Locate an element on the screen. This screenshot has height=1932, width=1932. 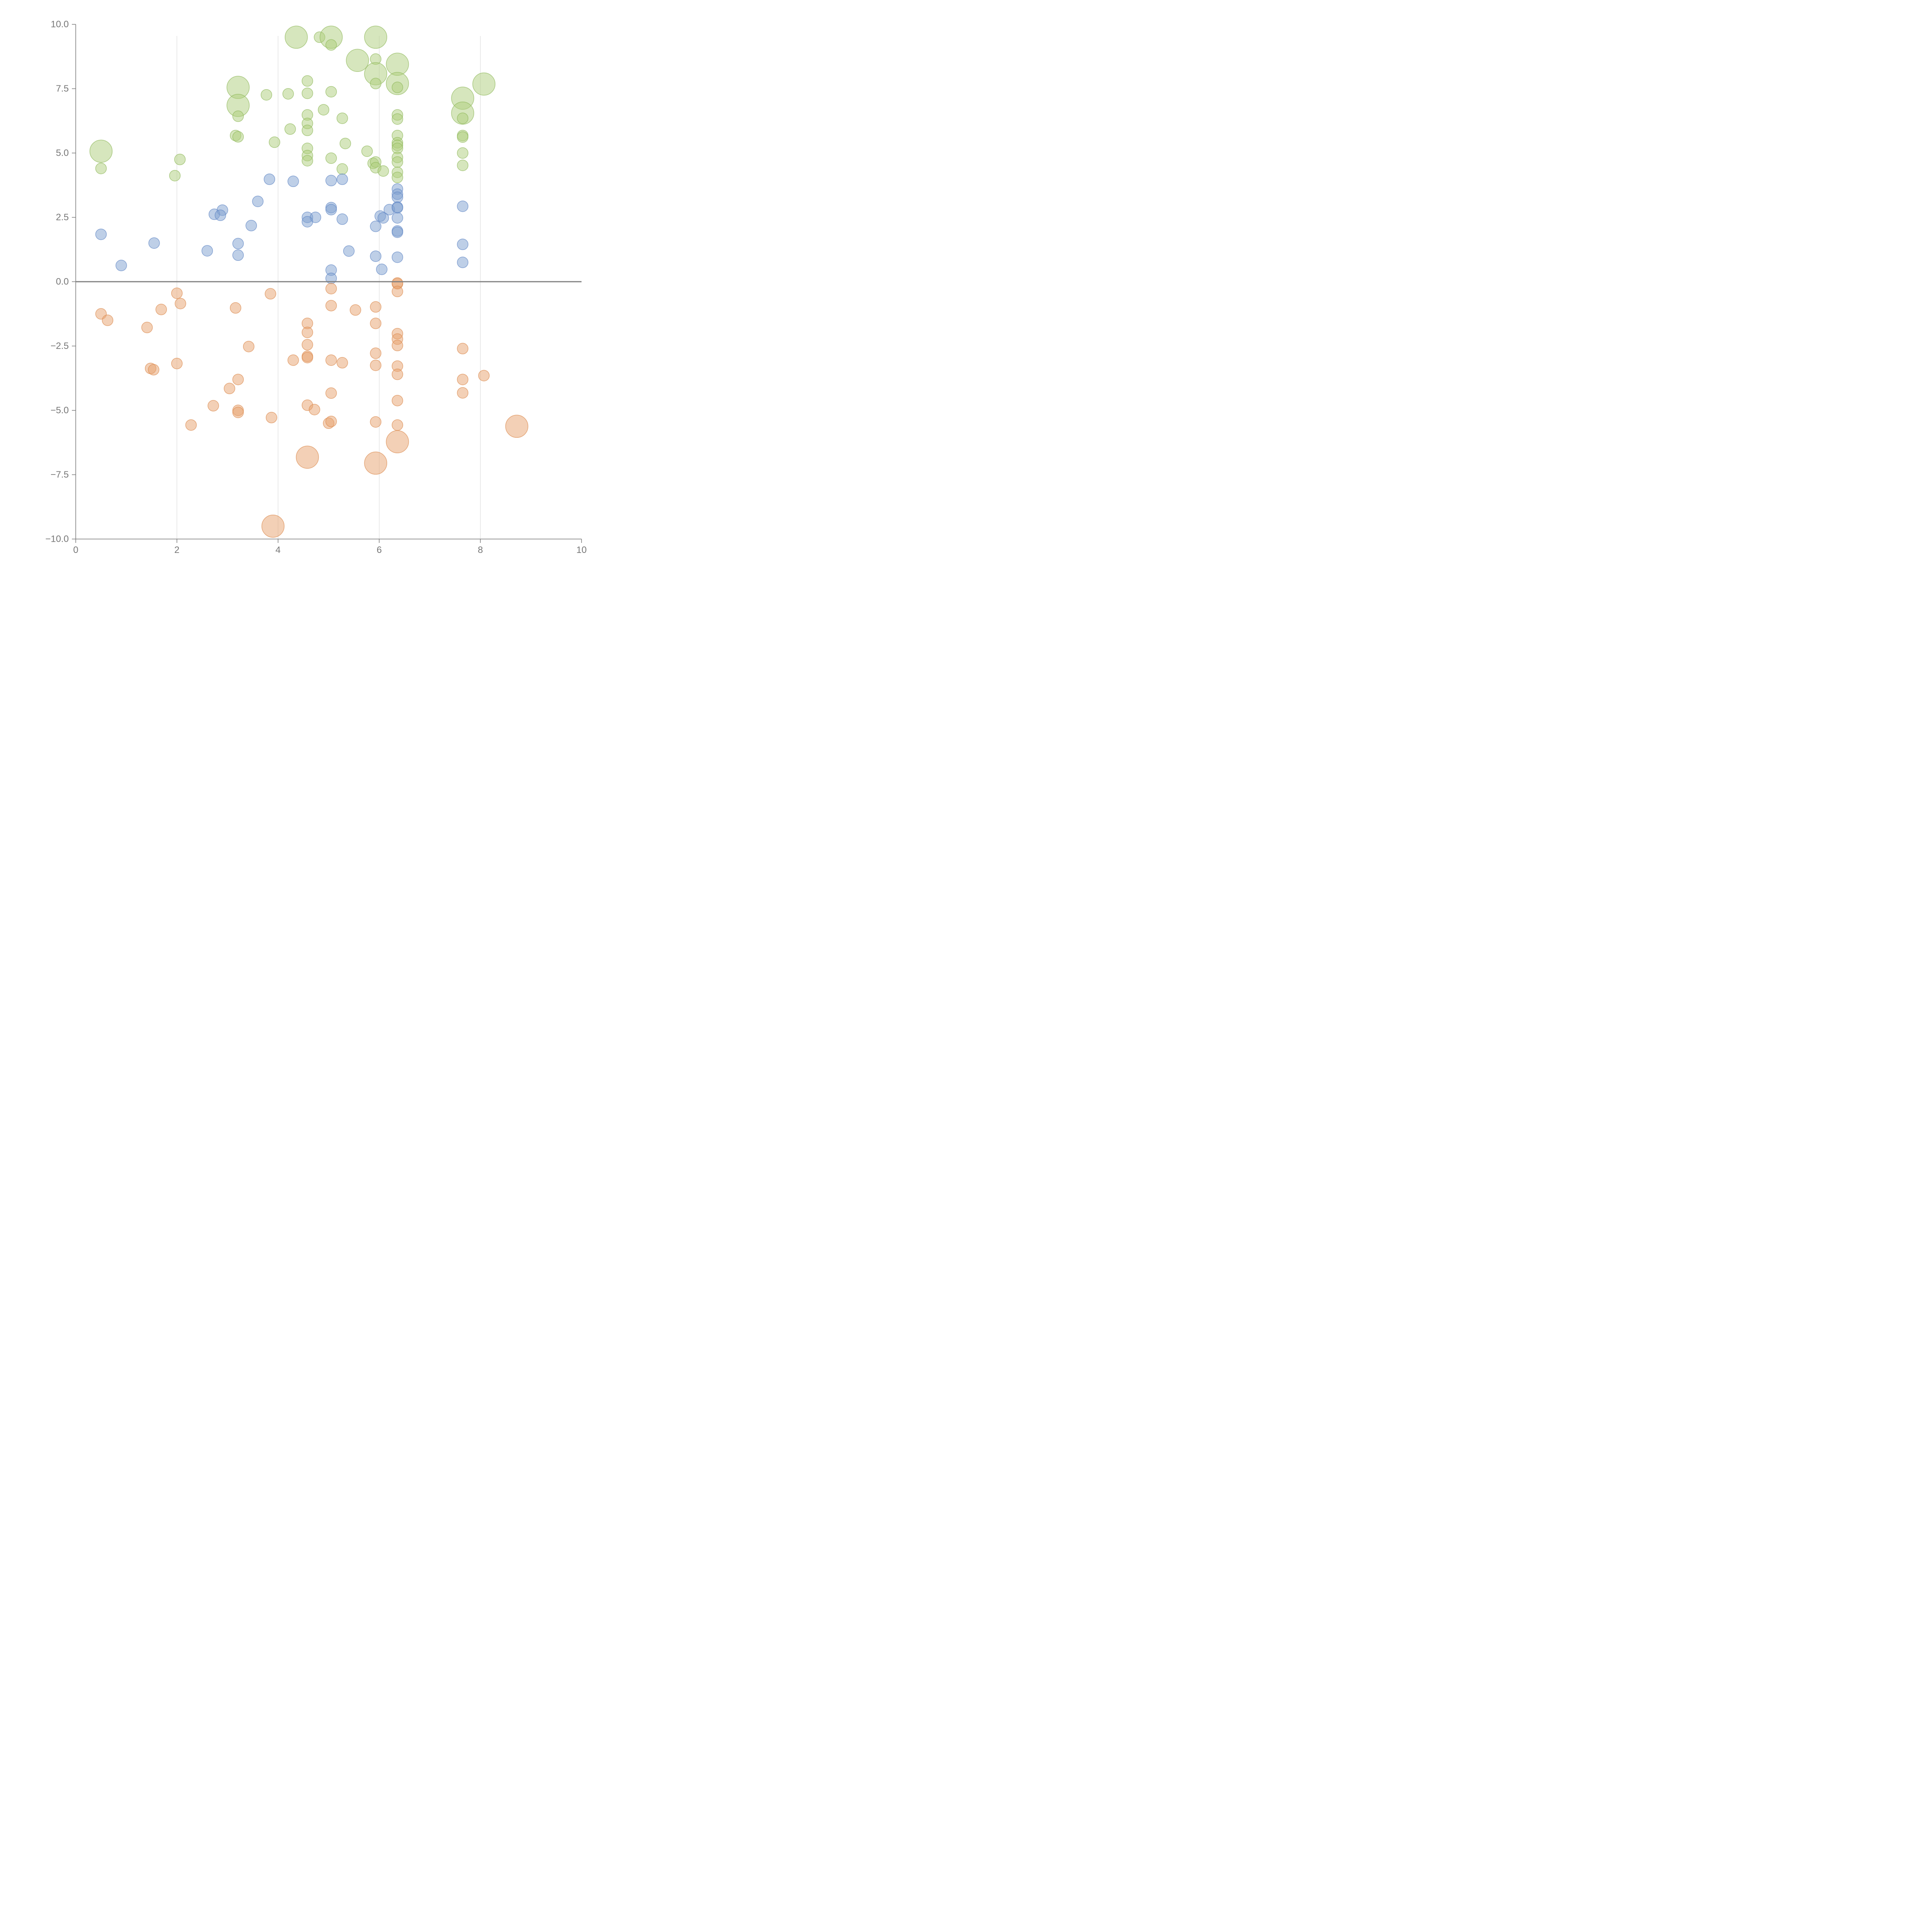
gridlines is located at coordinates (329, 287).